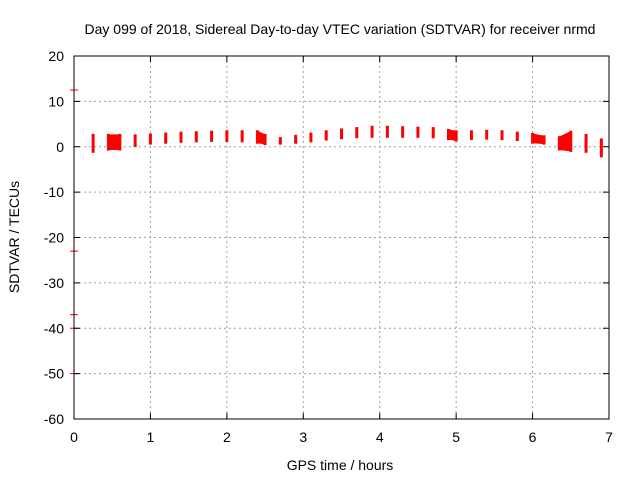 This screenshot has width=640, height=480. Describe the element at coordinates (60, 147) in the screenshot. I see `y-tick-label: 0` at that location.